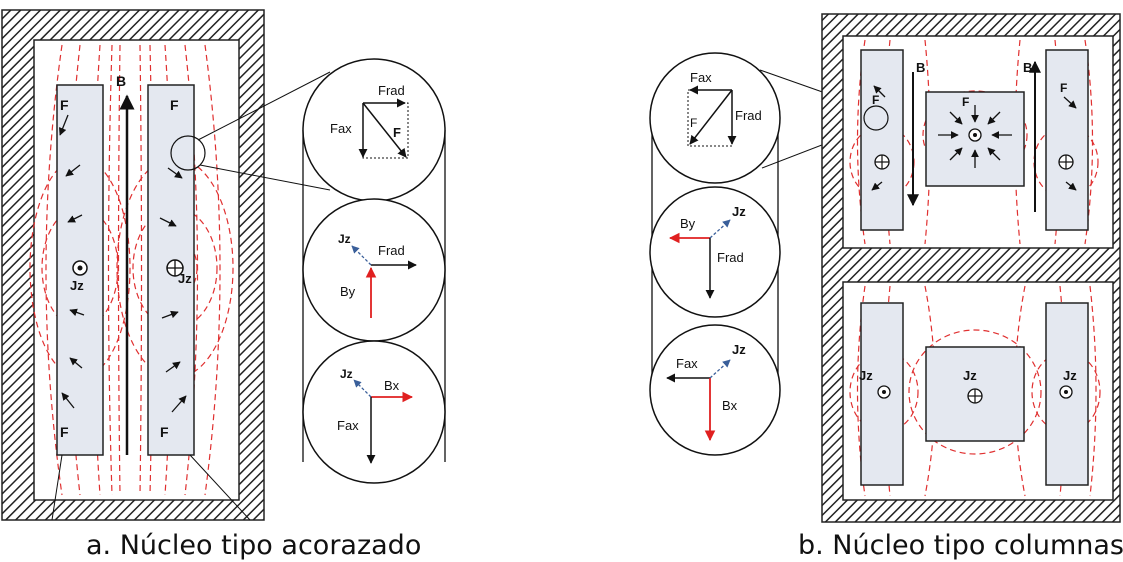 This screenshot has height=562, width=1123. What do you see at coordinates (71, 261) in the screenshot?
I see `force-arrows-left-a` at bounding box center [71, 261].